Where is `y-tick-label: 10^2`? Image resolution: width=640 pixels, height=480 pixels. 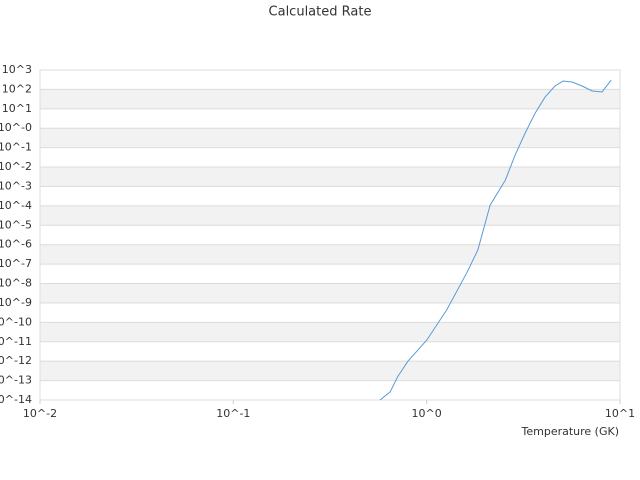
y-tick-label: 10^2 is located at coordinates (17, 88).